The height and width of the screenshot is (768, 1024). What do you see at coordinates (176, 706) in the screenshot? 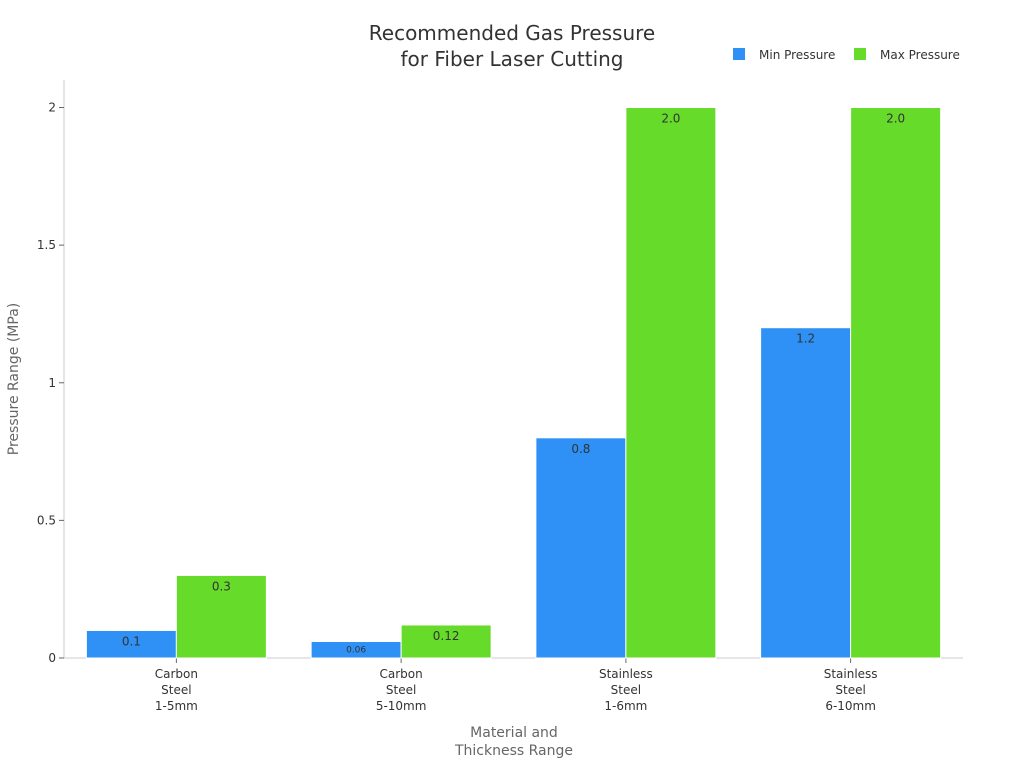
I see `x-tick-label: 1-5mm` at bounding box center [176, 706].